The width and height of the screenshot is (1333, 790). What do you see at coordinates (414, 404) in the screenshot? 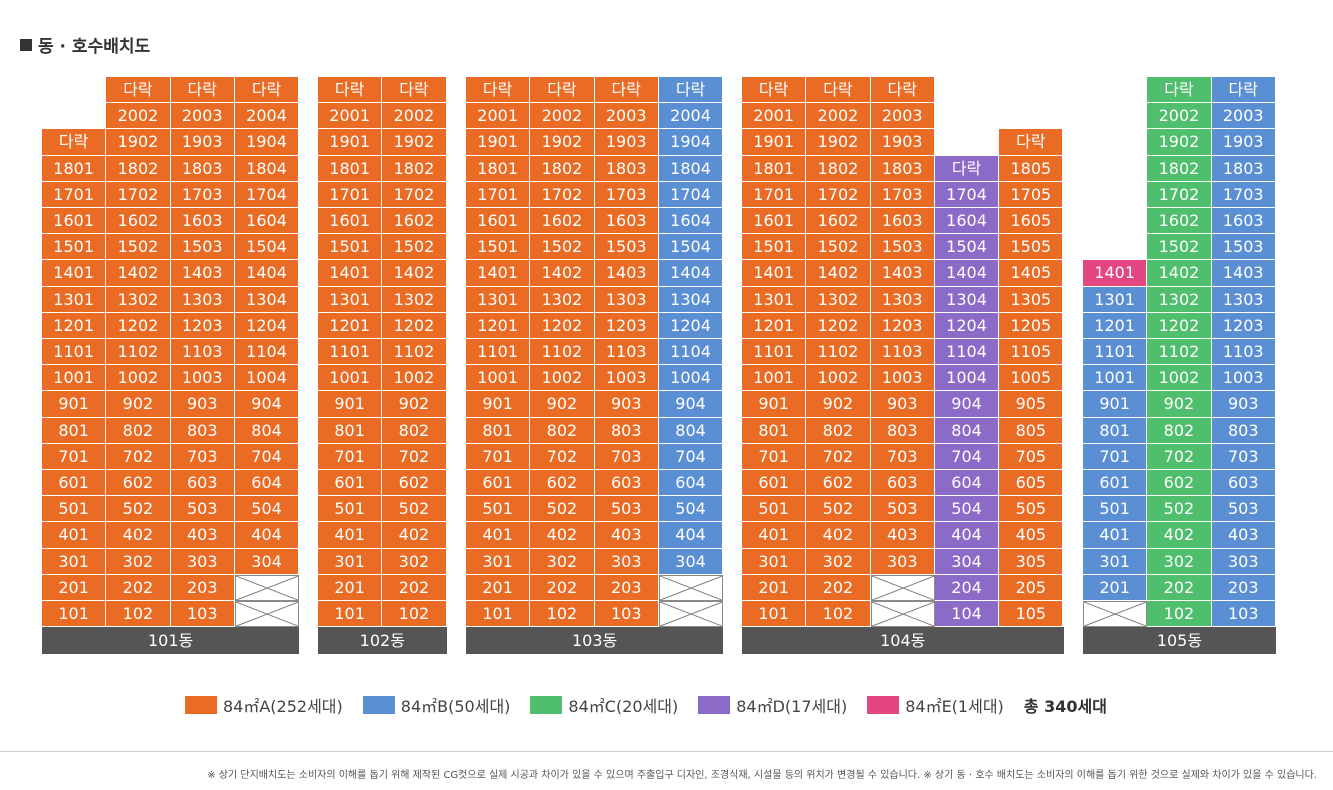
I see `unit-cell: 902` at bounding box center [414, 404].